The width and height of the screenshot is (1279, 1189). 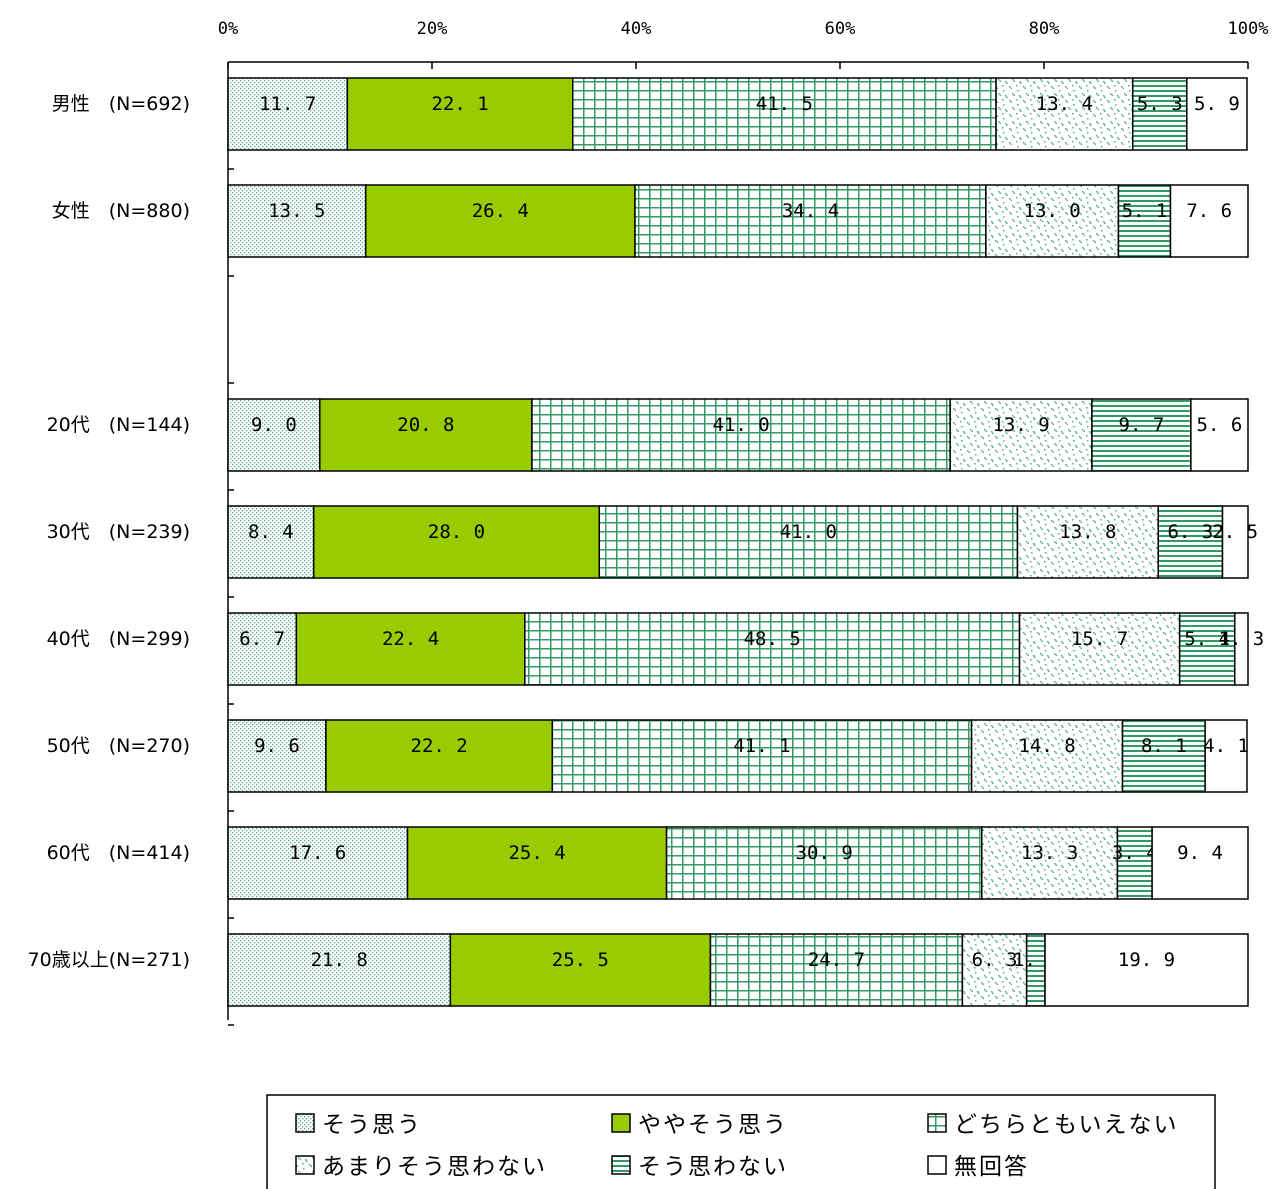 What do you see at coordinates (713, 1167) in the screenshot?
I see `legend-label: そう思わない` at bounding box center [713, 1167].